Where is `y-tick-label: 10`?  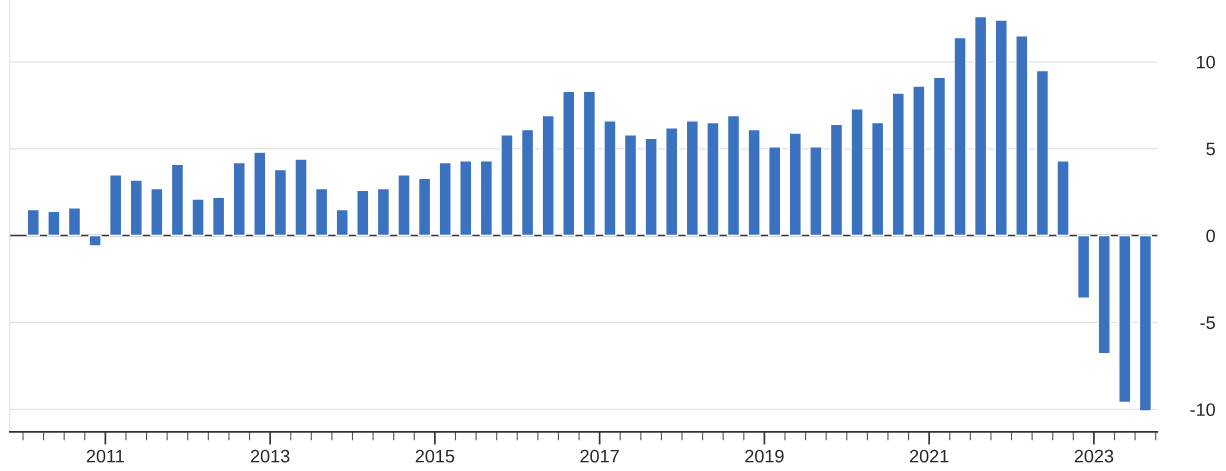 y-tick-label: 10 is located at coordinates (1205, 62).